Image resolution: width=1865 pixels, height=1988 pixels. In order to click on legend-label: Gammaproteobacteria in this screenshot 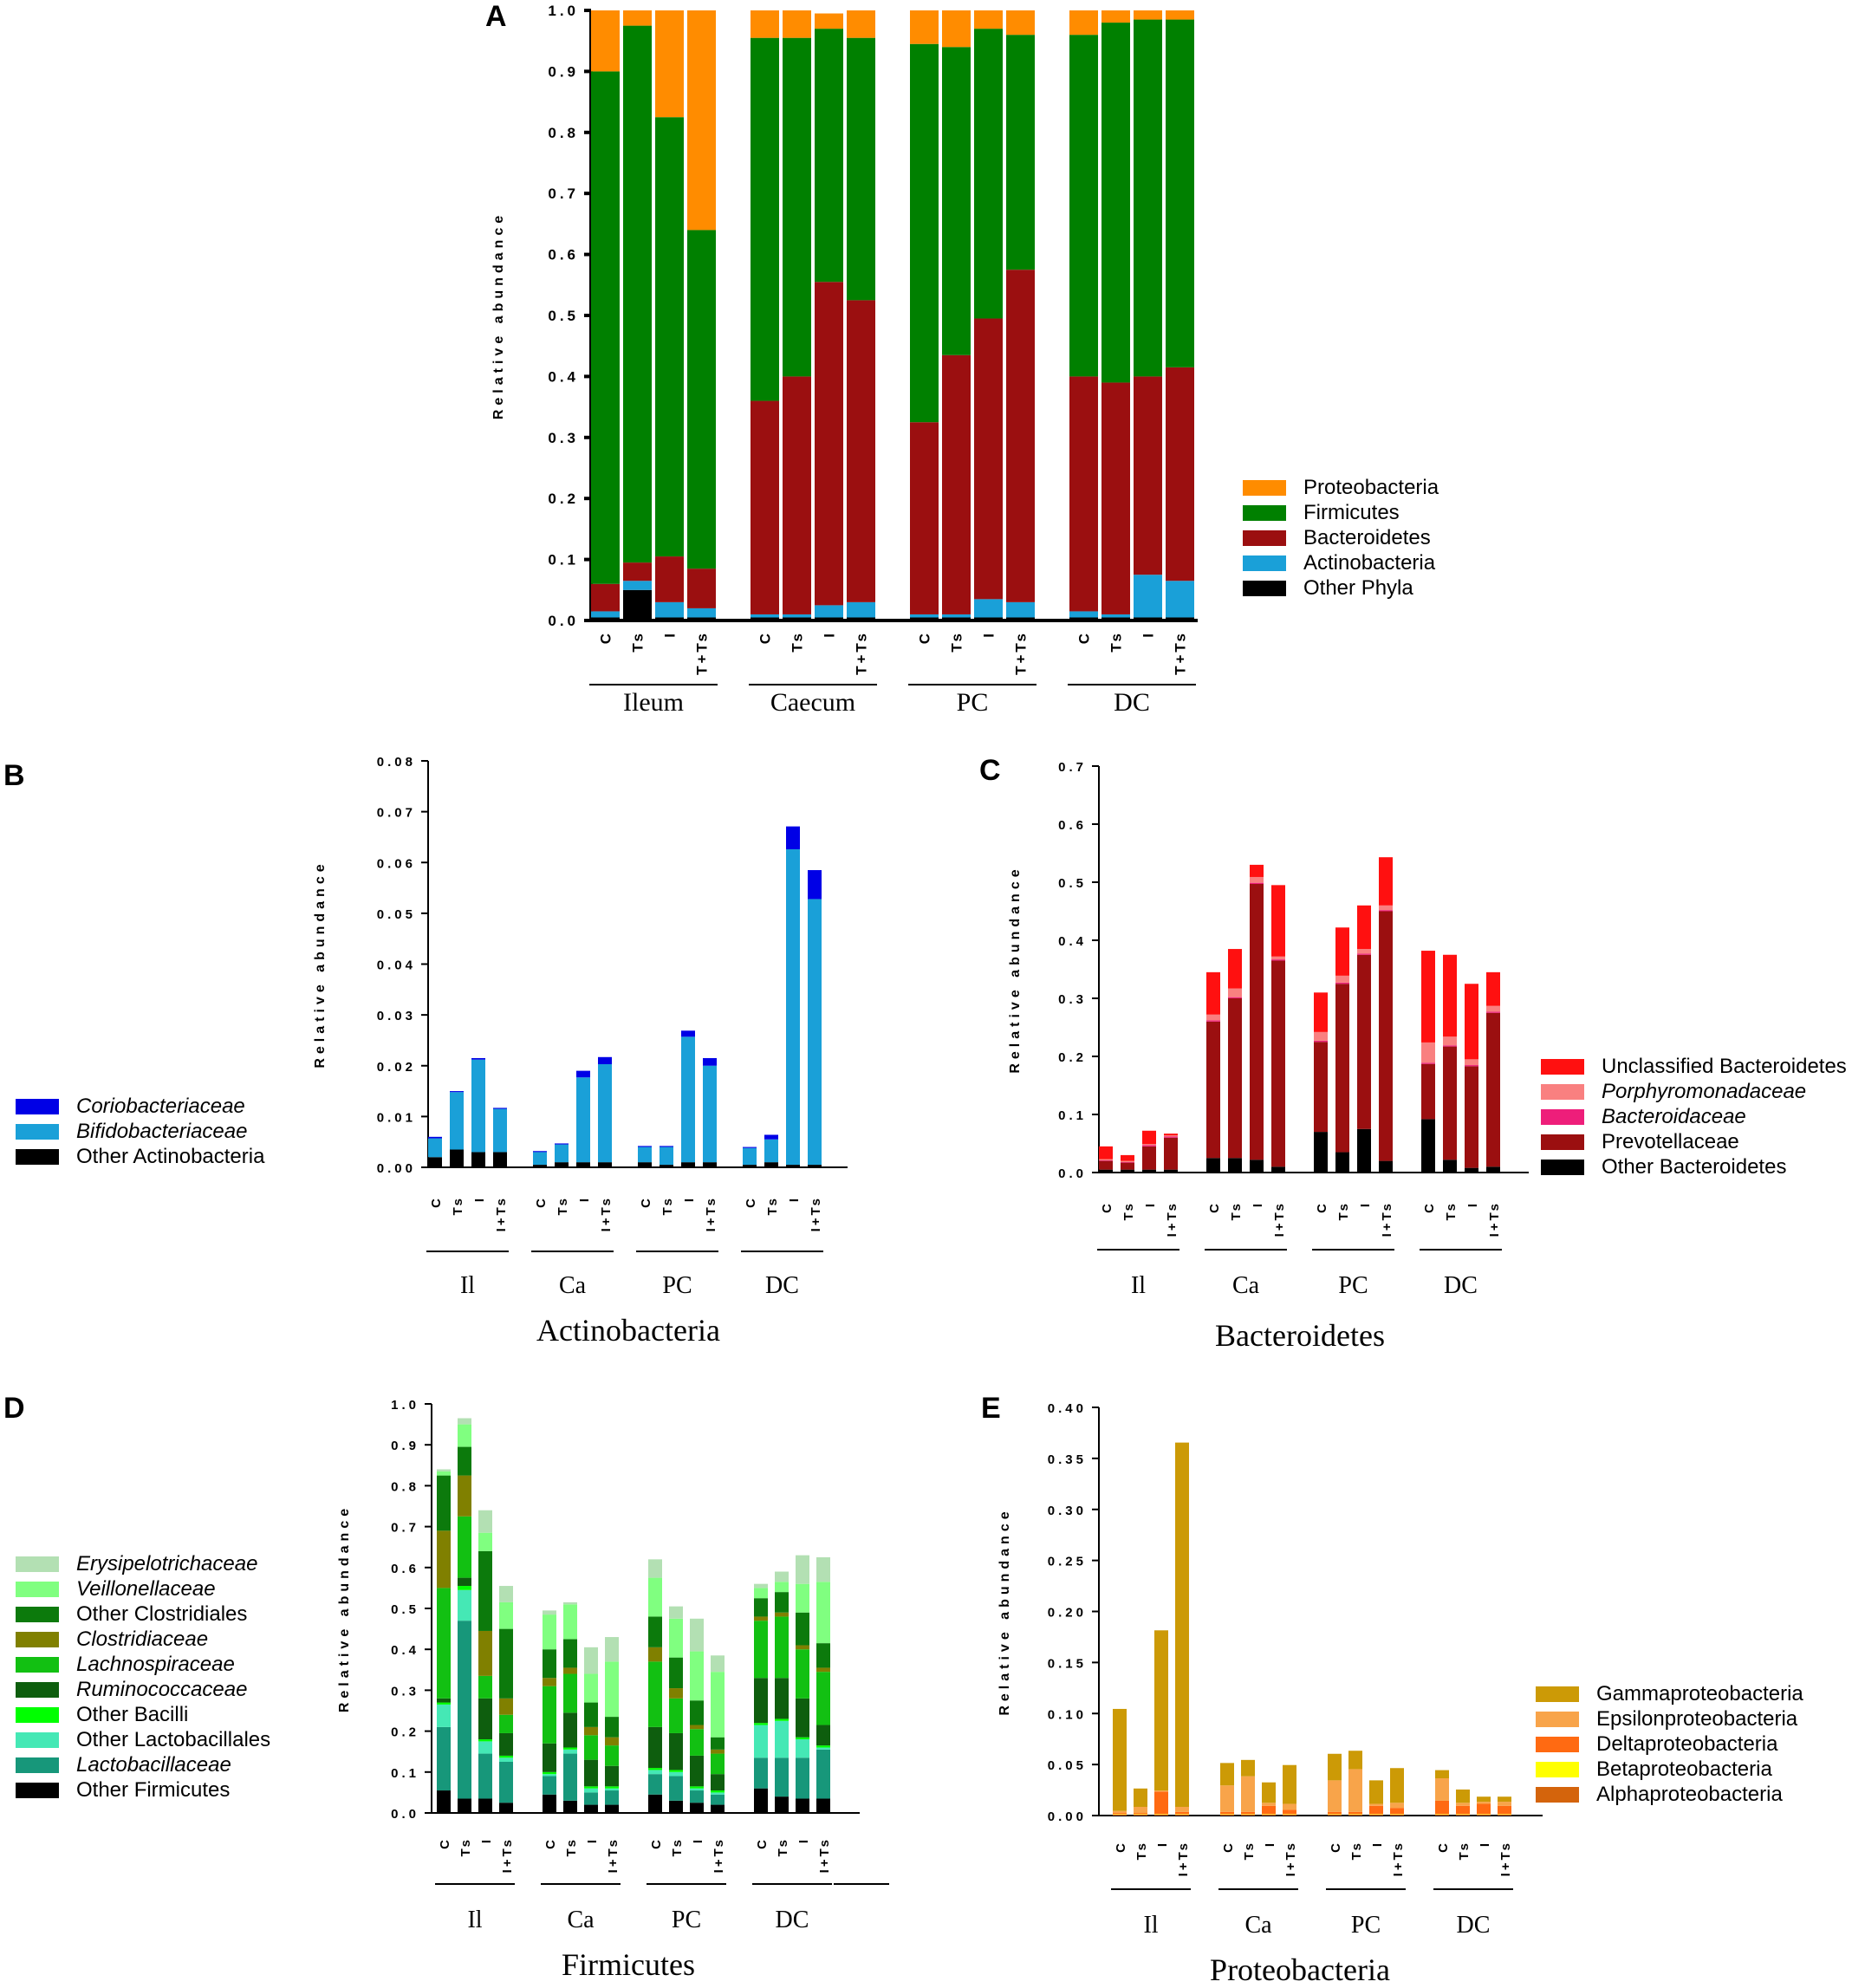, I will do `click(1700, 1693)`.